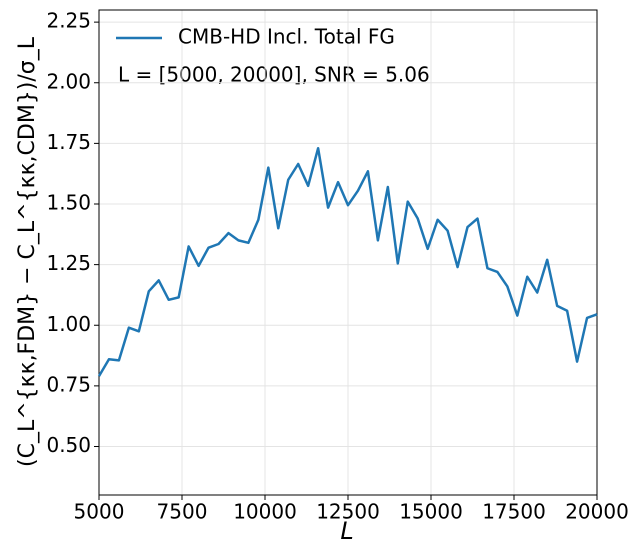  What do you see at coordinates (286, 37) in the screenshot?
I see `legend-label: CMB-HD Incl. Total FG` at bounding box center [286, 37].